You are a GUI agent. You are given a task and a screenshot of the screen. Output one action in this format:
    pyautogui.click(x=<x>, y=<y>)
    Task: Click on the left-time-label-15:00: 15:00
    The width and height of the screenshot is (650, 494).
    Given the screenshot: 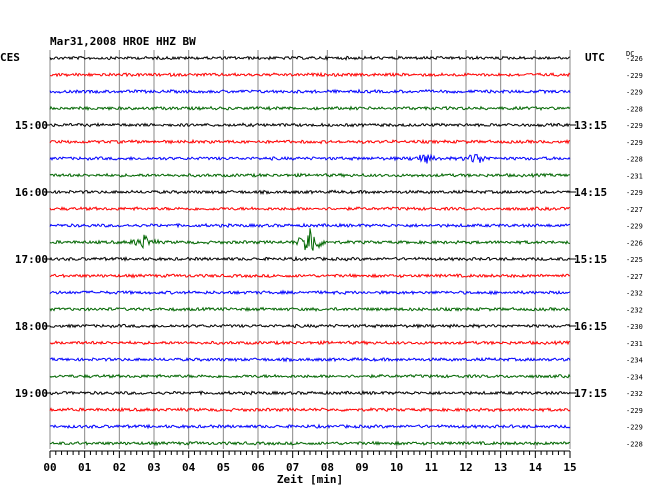 What is the action you would take?
    pyautogui.click(x=31, y=125)
    